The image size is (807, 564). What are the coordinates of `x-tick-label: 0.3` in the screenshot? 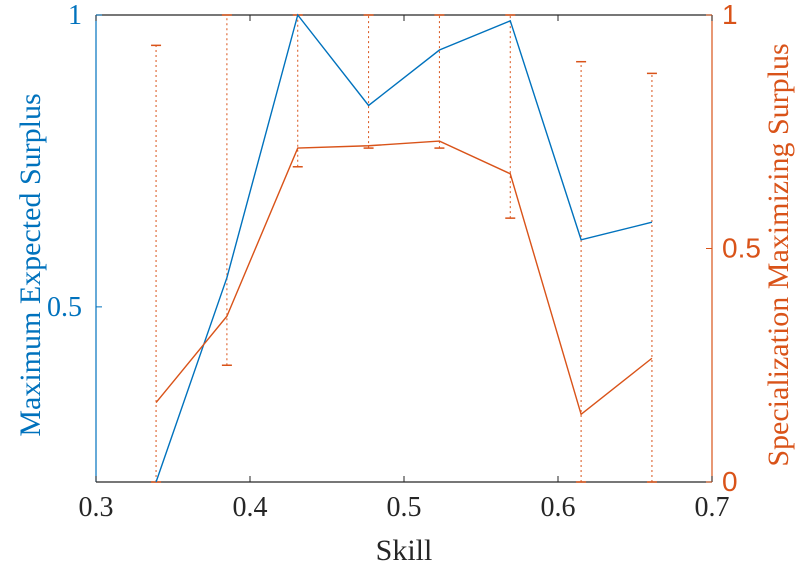 It's located at (96, 507).